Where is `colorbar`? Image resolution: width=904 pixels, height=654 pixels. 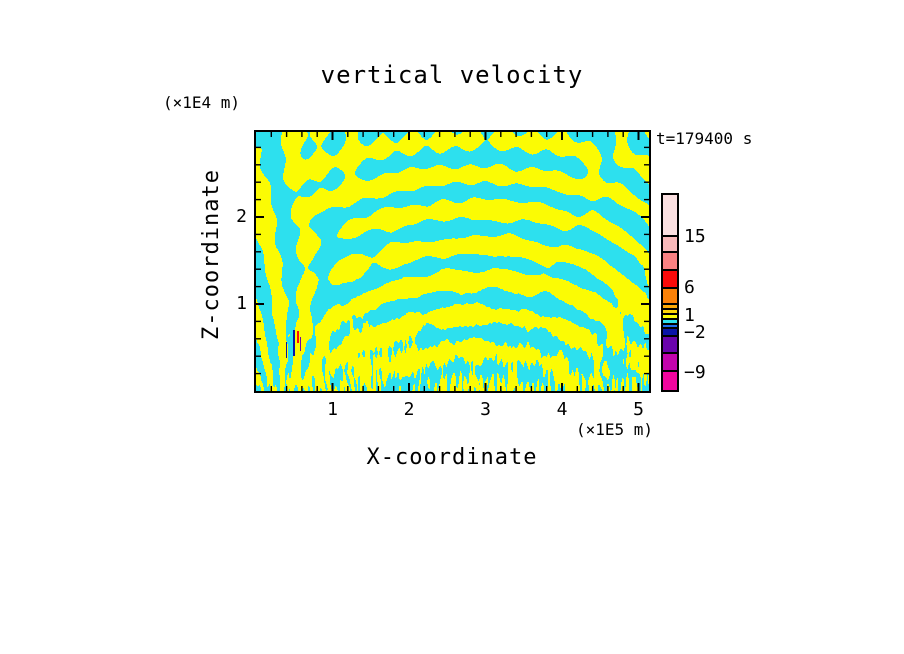 colorbar is located at coordinates (670, 292).